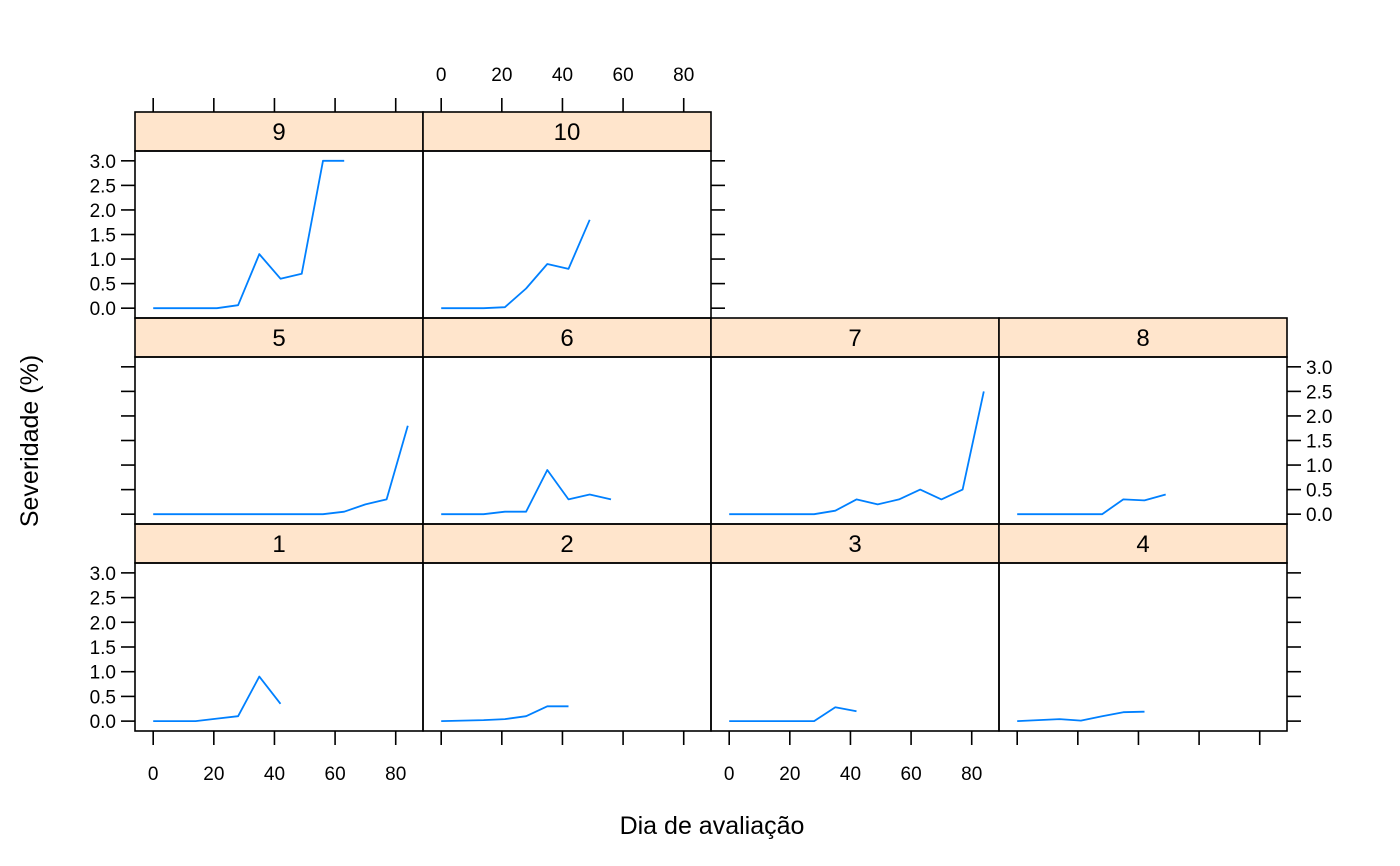 This screenshot has height=866, width=1400. I want to click on strip-label-1: 1, so click(278, 544).